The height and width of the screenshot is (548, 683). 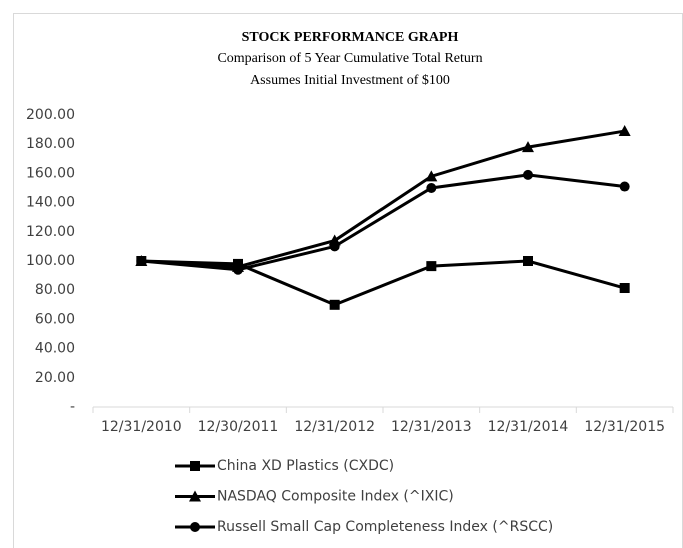 I want to click on y-tick-label: 60.00, so click(x=55, y=319).